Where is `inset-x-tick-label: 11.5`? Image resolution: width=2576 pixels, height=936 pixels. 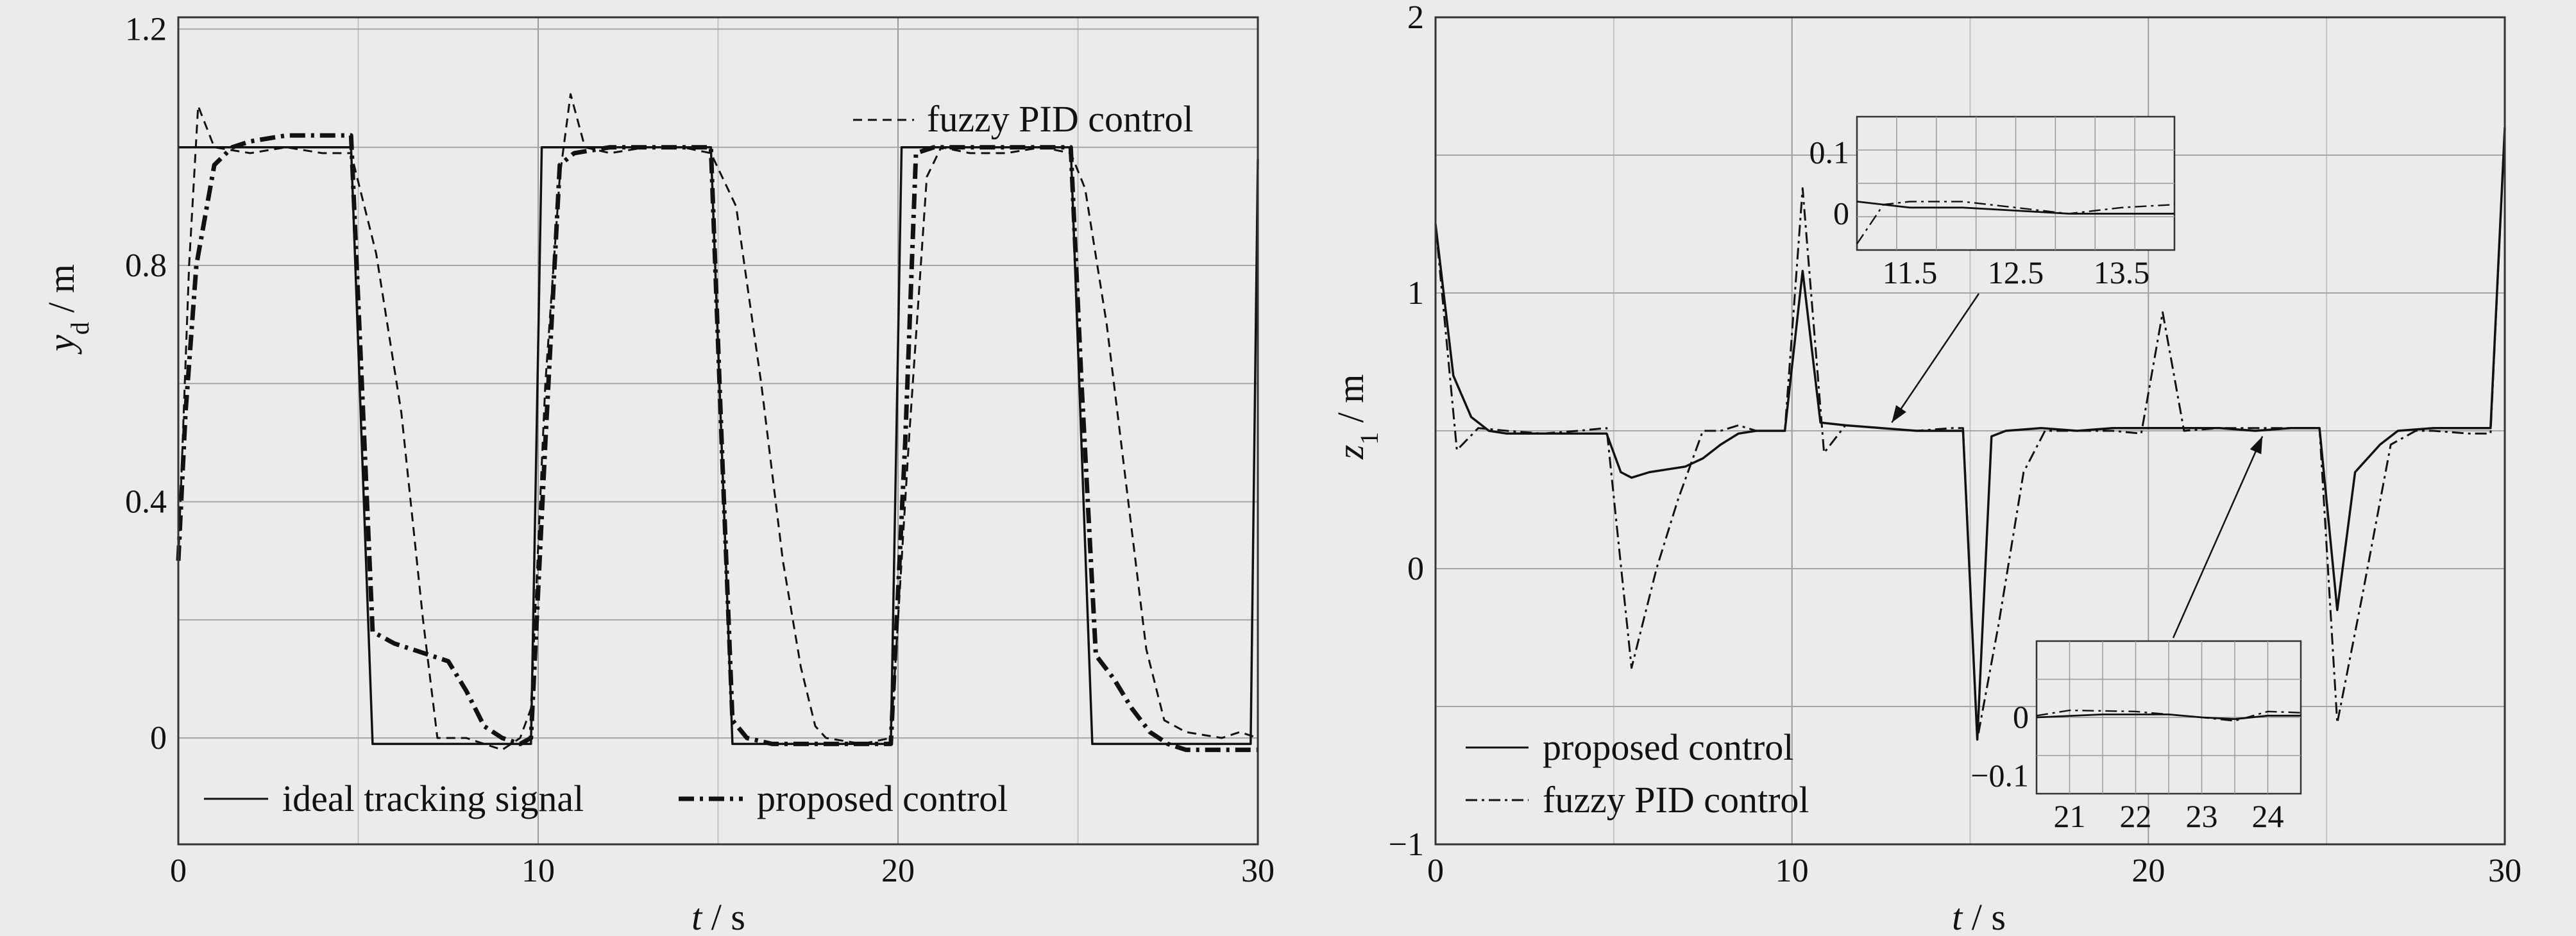 inset-x-tick-label: 11.5 is located at coordinates (1910, 272).